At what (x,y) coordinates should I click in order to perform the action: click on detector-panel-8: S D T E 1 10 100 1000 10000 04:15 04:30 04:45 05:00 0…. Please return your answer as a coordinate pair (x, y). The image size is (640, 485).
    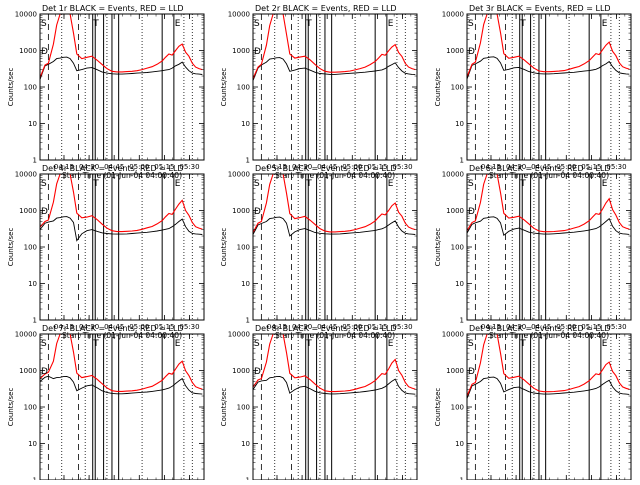
    Looking at the image, I should click on (319, 404).